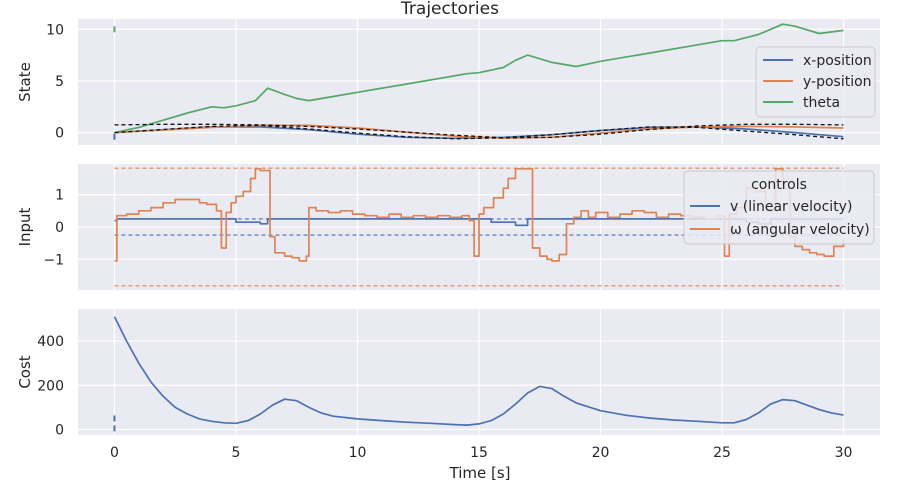  I want to click on state-yticks: 0 5 10, so click(55, 81).